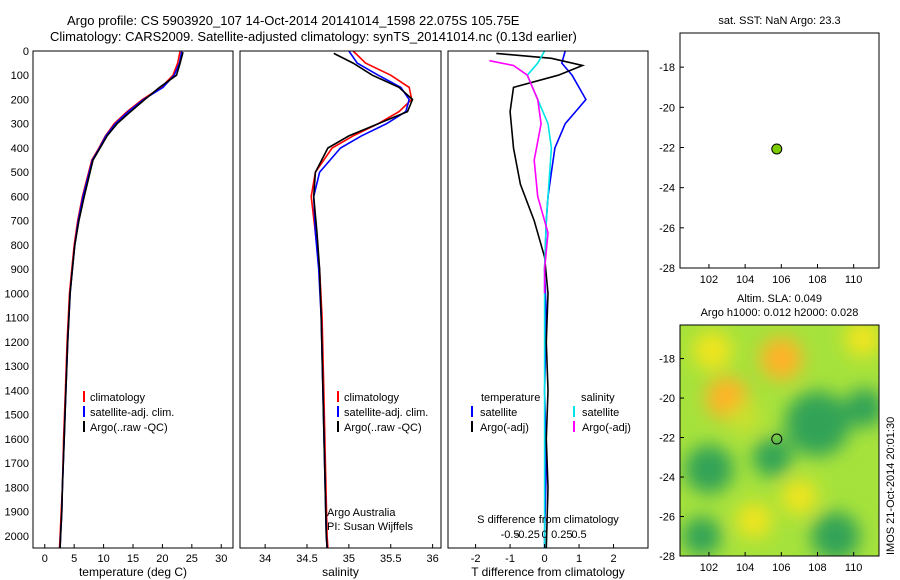  I want to click on temp-legend-label: Argo(..raw -QC), so click(129, 428).